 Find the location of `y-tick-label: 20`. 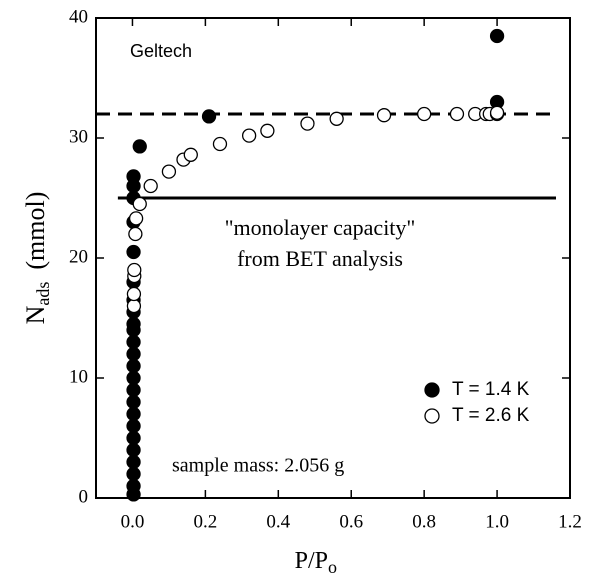

y-tick-label: 20 is located at coordinates (78, 256).